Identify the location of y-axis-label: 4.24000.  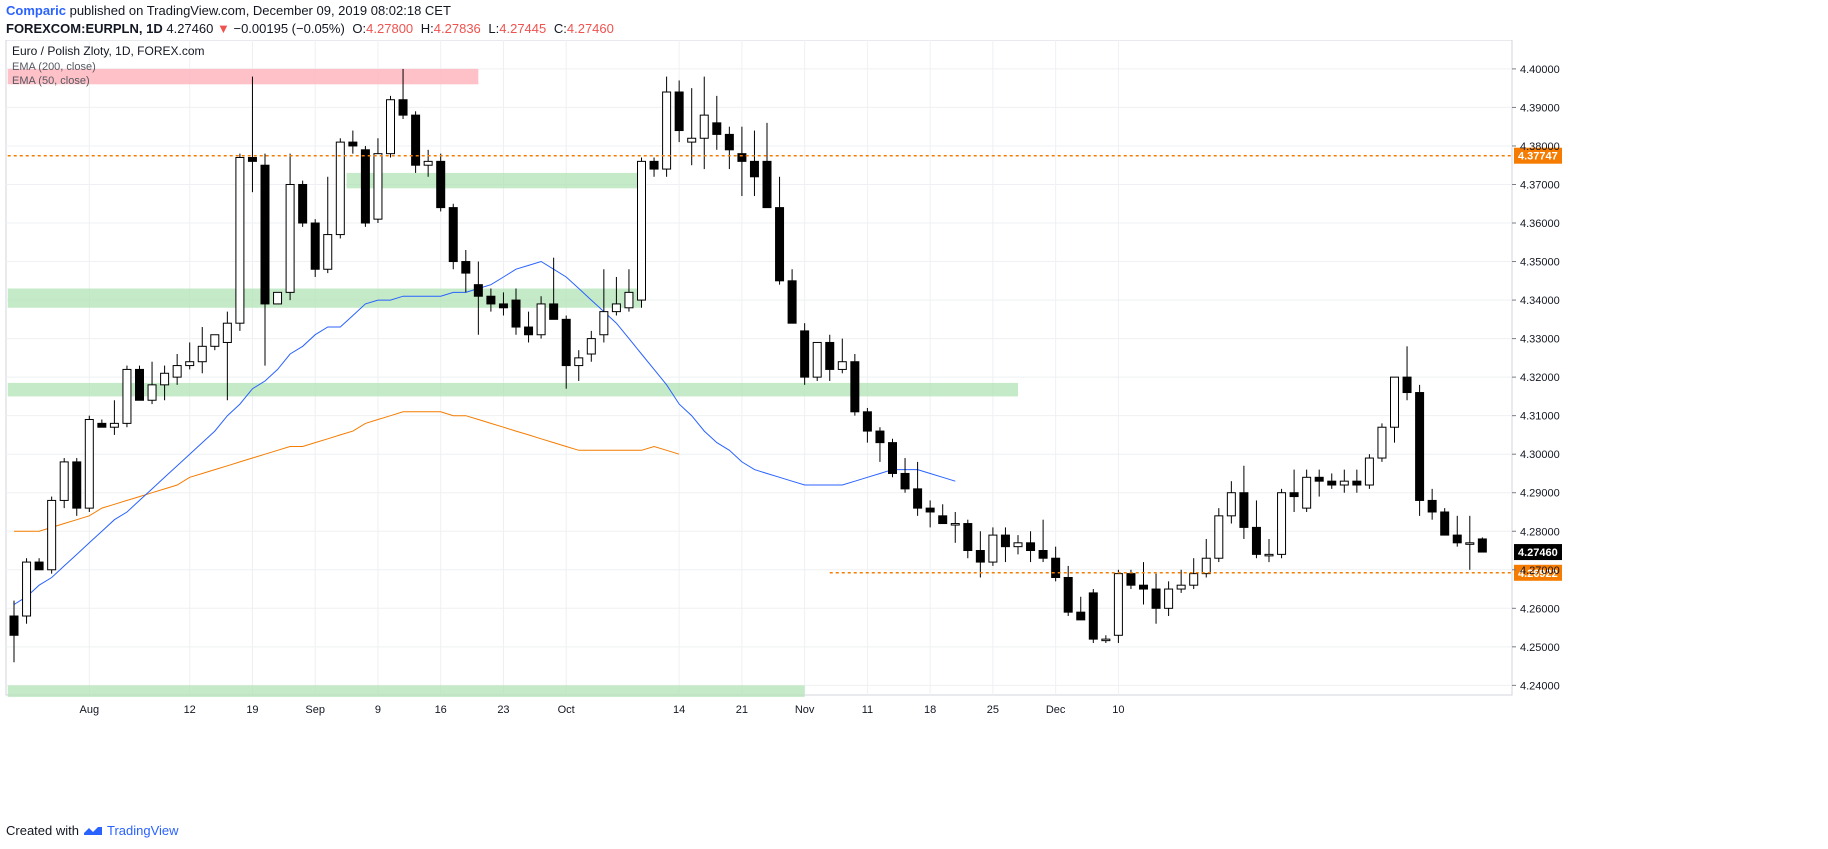
(1540, 686).